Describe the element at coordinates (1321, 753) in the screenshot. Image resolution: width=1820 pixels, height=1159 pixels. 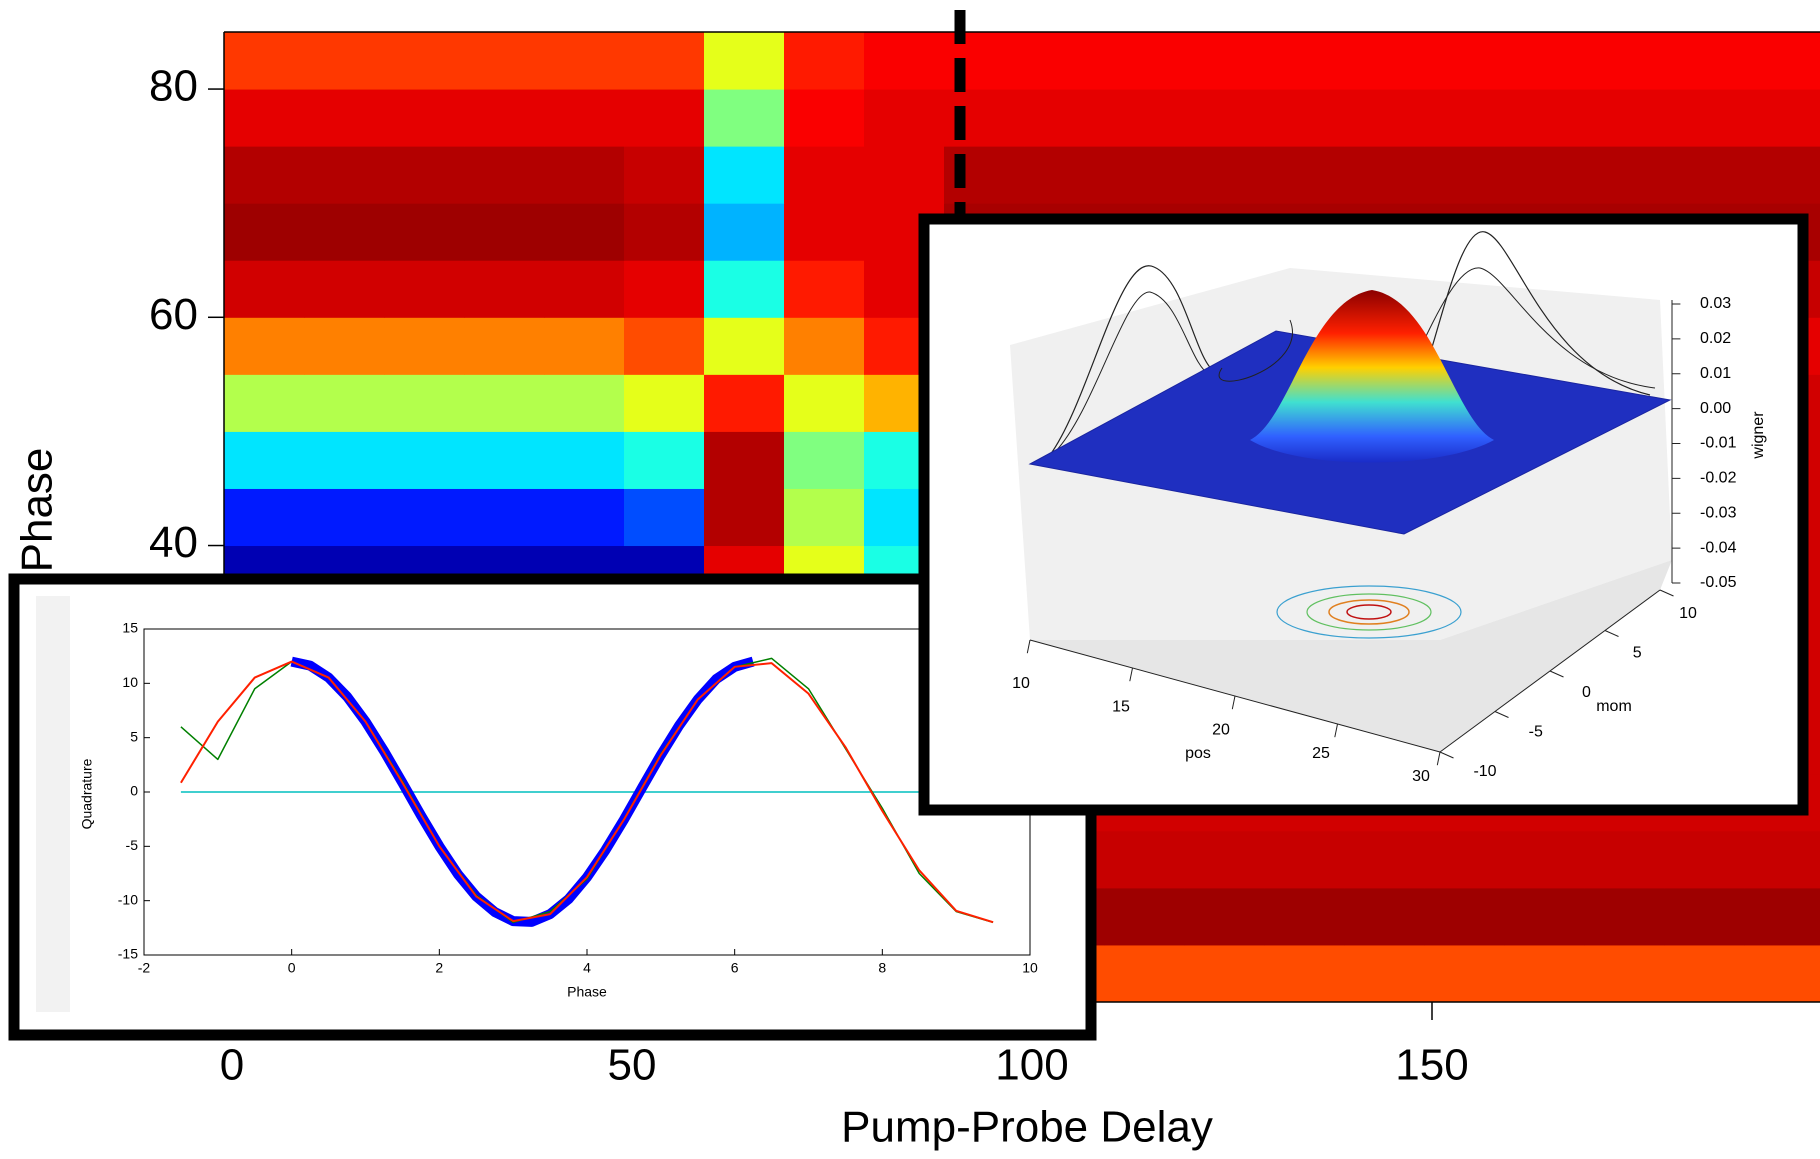
I see `x-tick-label: 25` at that location.